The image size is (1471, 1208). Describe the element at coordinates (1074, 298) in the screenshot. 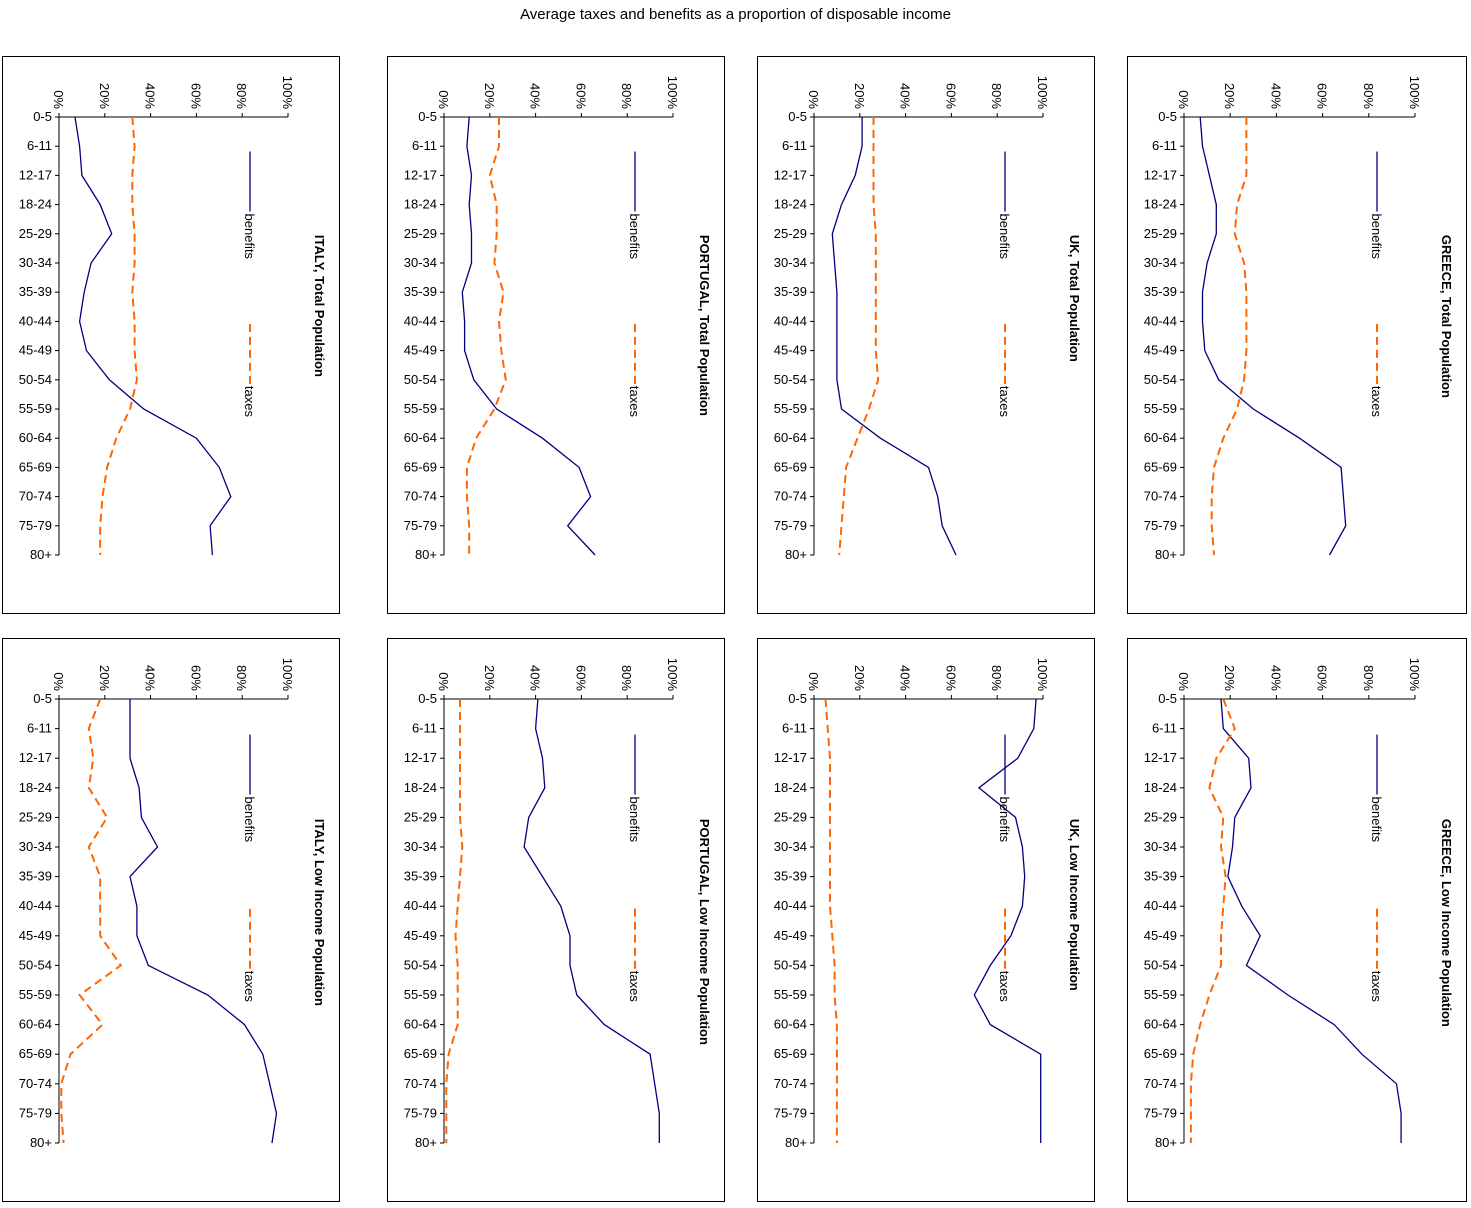

I see `chart-title: UK, Total Population` at that location.